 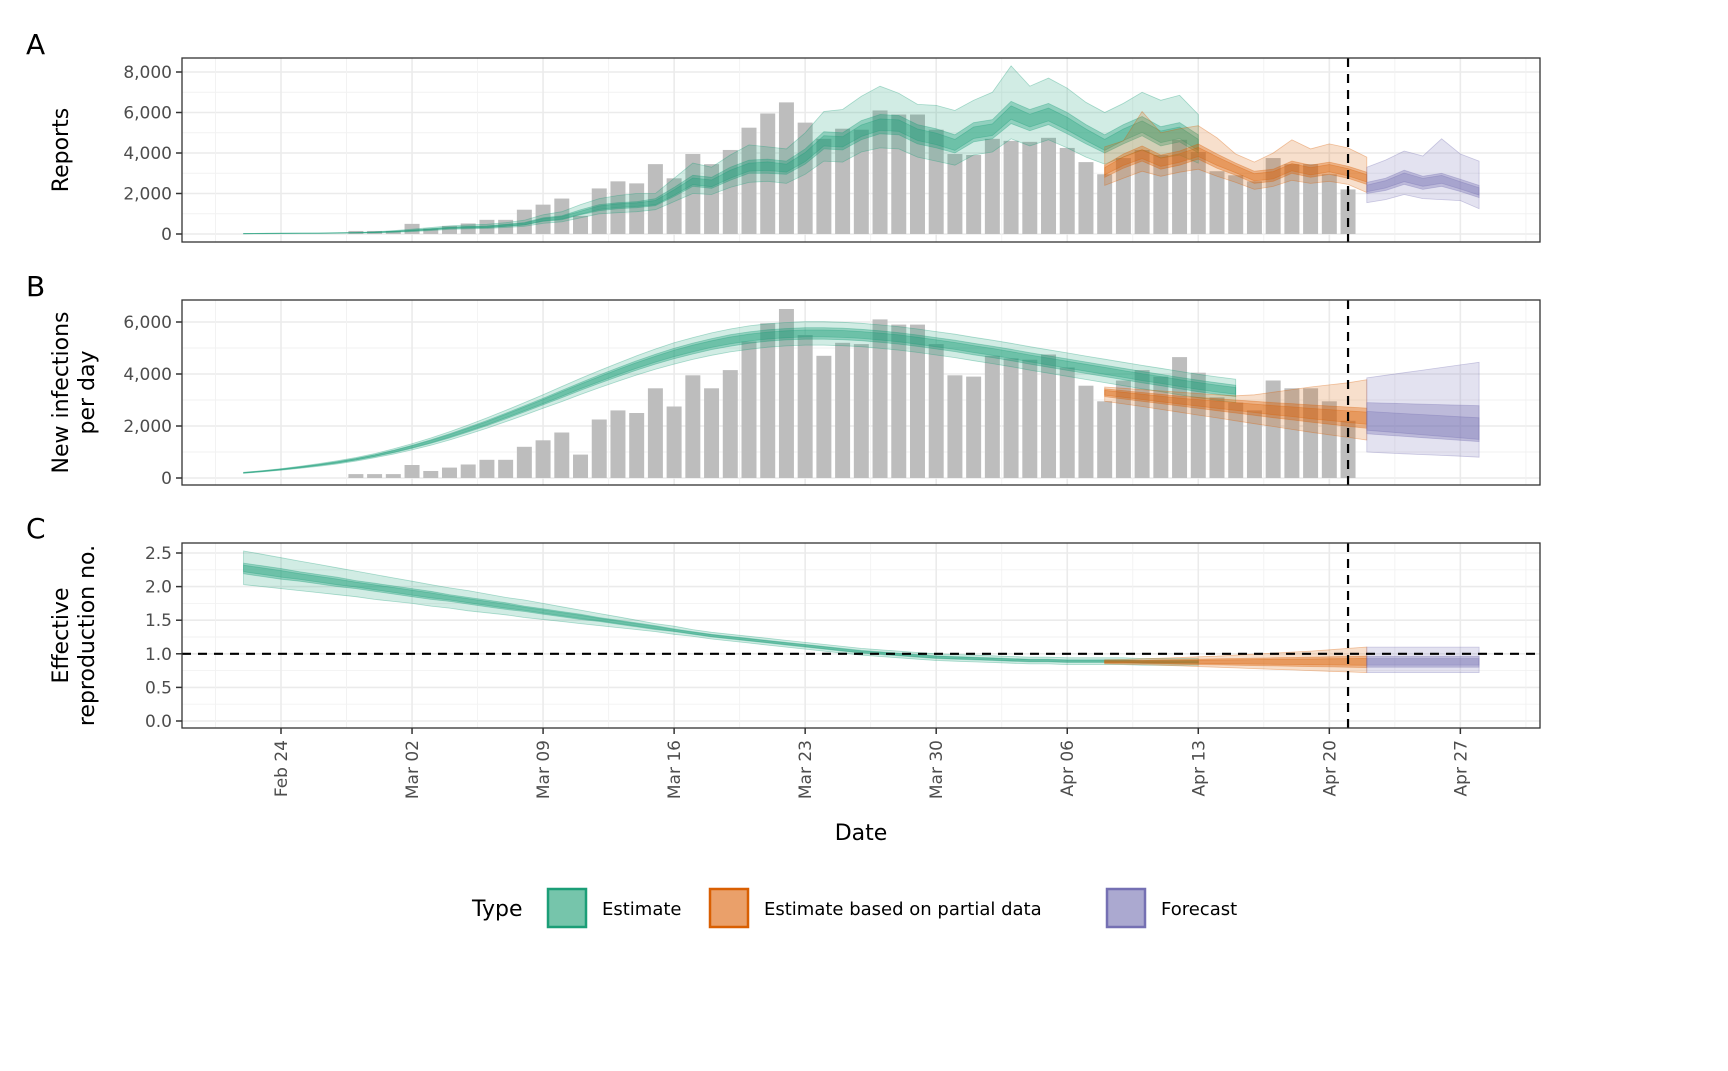 I want to click on series-estimate, so click(x=740, y=397).